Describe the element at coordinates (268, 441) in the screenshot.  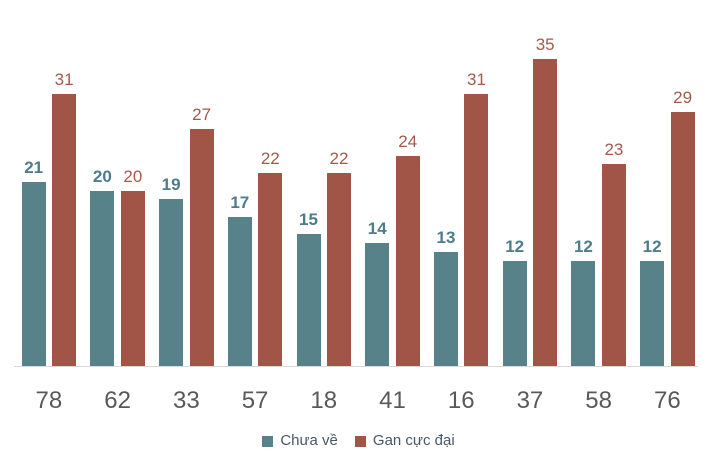
I see `legend-swatch-chua-ve` at that location.